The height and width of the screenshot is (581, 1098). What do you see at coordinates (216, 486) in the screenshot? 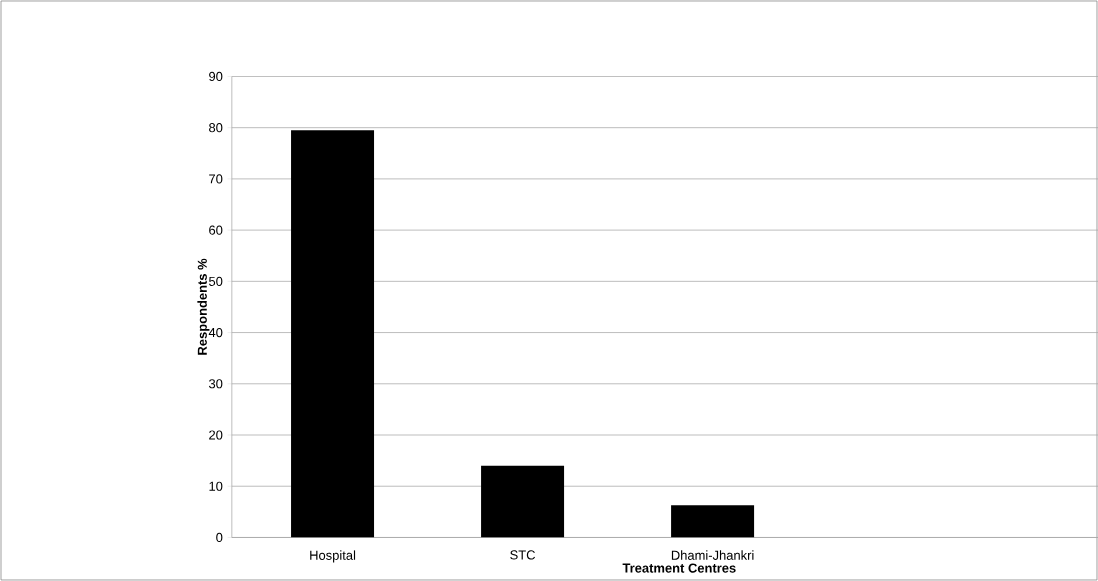
I see `y-tick-label: 10` at bounding box center [216, 486].